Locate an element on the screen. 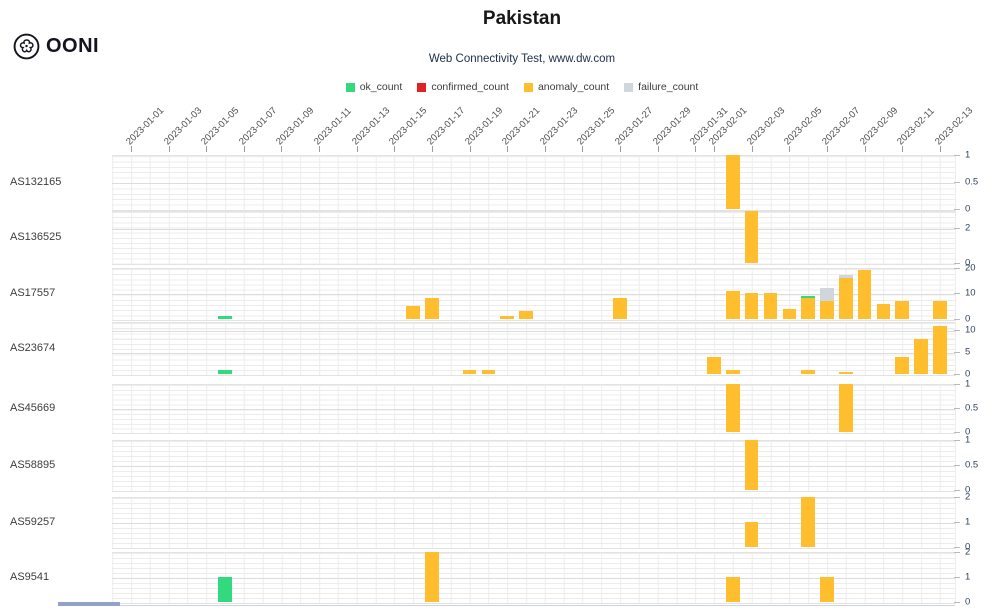  legend-item-anomaly_count: anomaly_count is located at coordinates (566, 87).